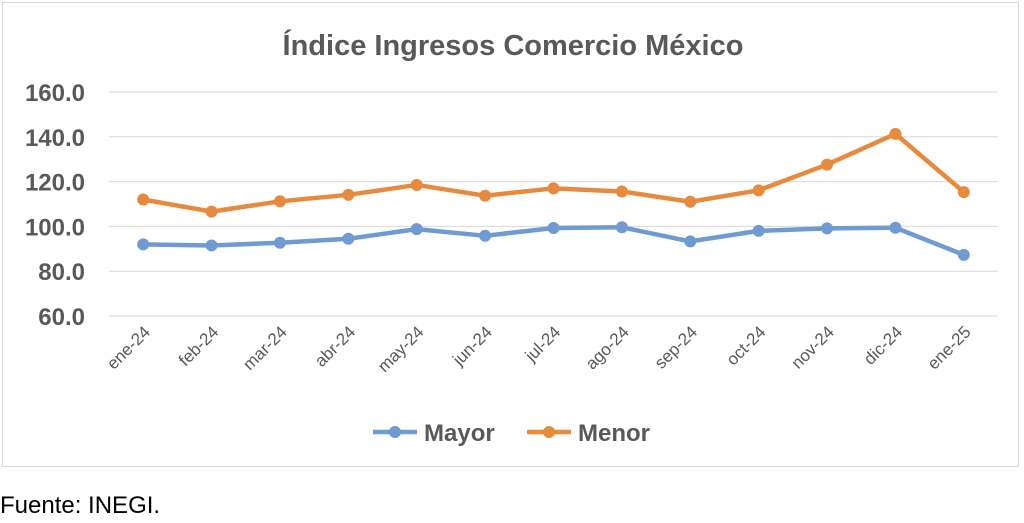  What do you see at coordinates (55, 227) in the screenshot?
I see `y-tick-label: 100.0` at bounding box center [55, 227].